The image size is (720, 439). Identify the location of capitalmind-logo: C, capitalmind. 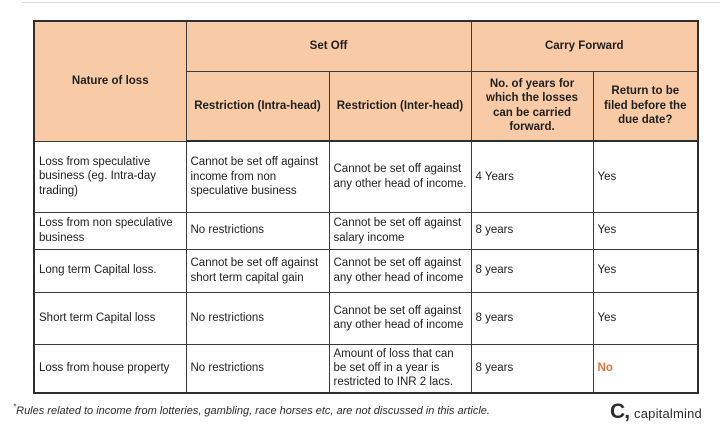
(656, 412).